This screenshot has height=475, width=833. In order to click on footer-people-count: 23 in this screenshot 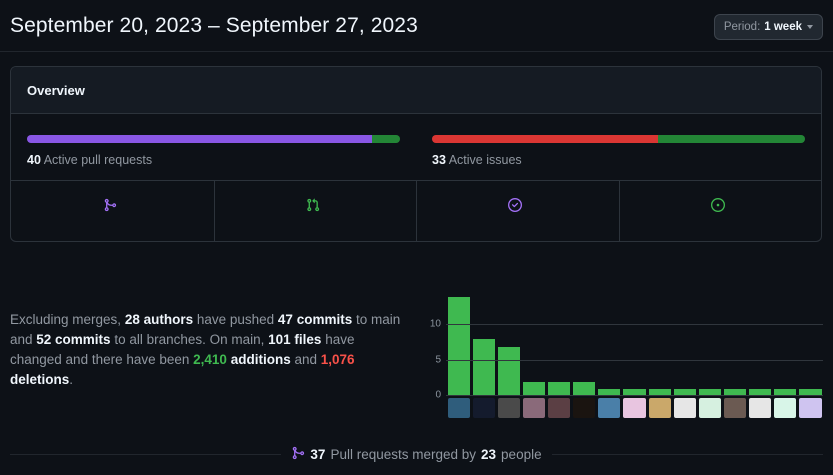, I will do `click(489, 454)`.